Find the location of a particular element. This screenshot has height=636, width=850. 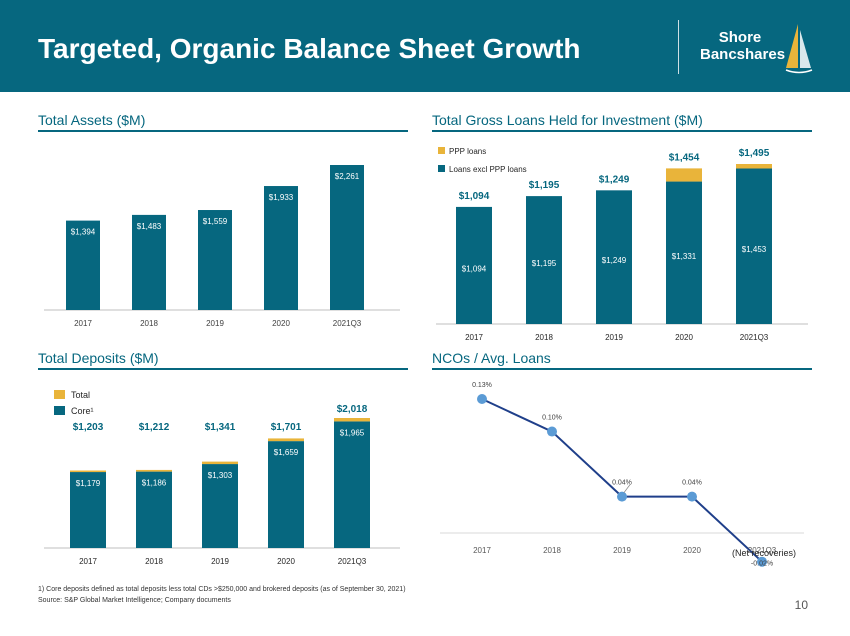

loans-x-tick: 2020 is located at coordinates (684, 337).